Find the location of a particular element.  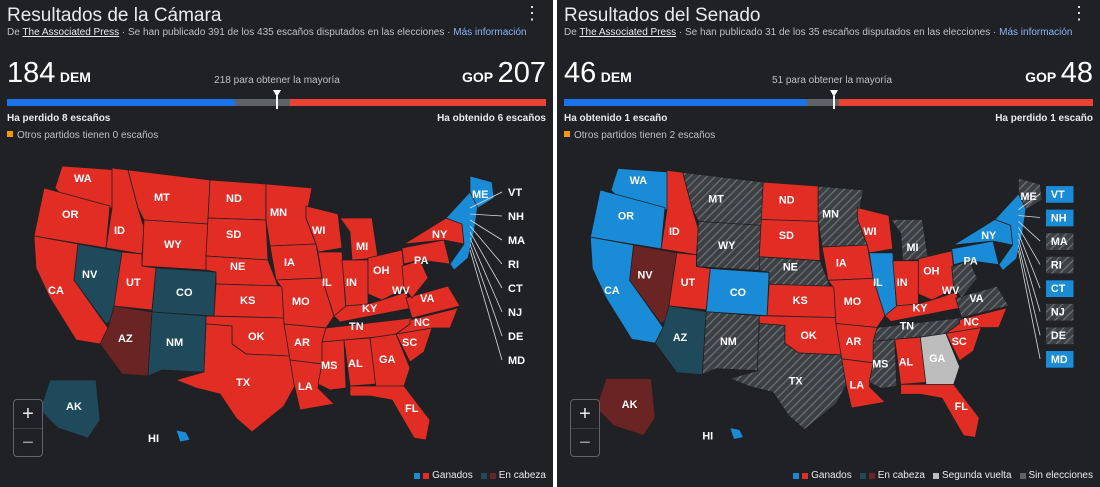

label-az: AZ is located at coordinates (125, 339).